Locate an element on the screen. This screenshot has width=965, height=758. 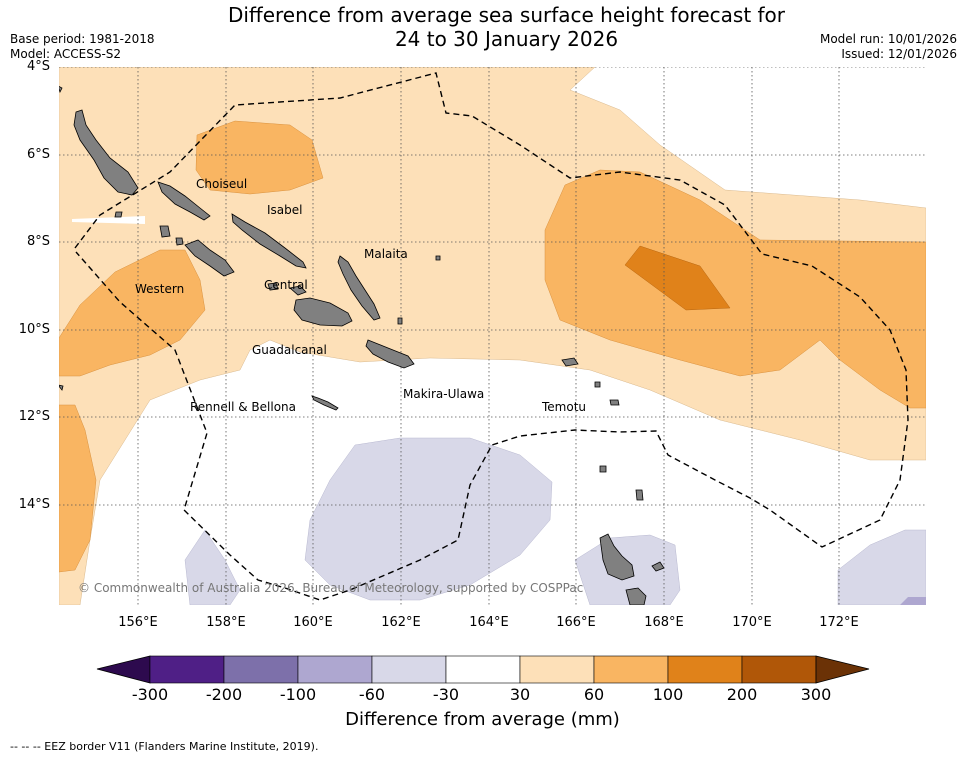
region-label-temotu: Temotu is located at coordinates (564, 407).